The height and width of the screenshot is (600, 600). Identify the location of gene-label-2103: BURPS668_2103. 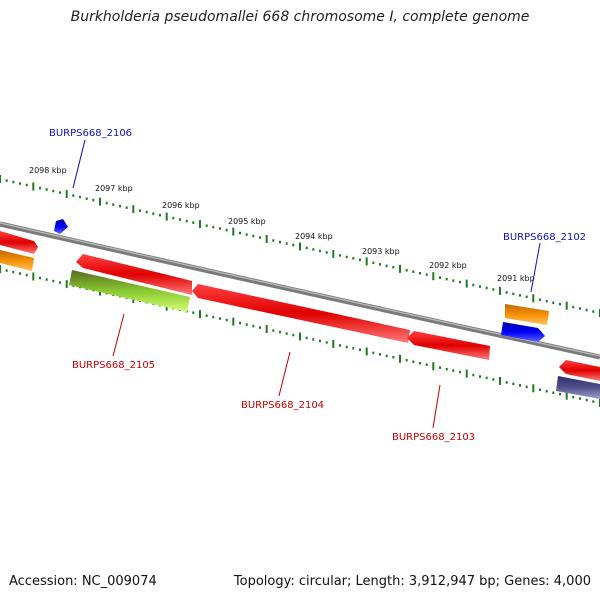
(433, 437).